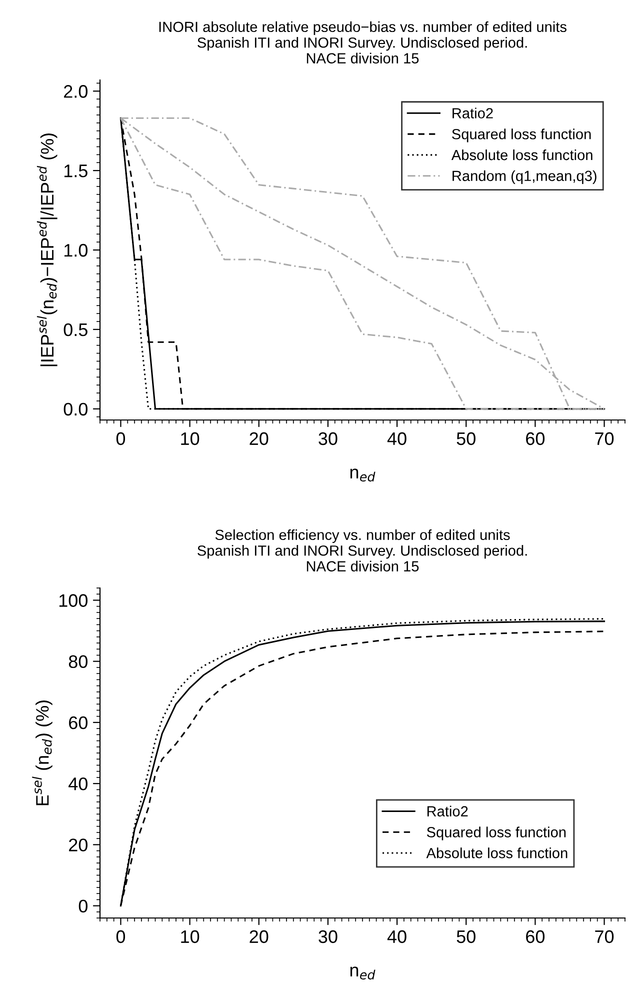 The height and width of the screenshot is (998, 634). Describe the element at coordinates (524, 177) in the screenshot. I see `legend-label: Random (q1,mean,q3)` at that location.